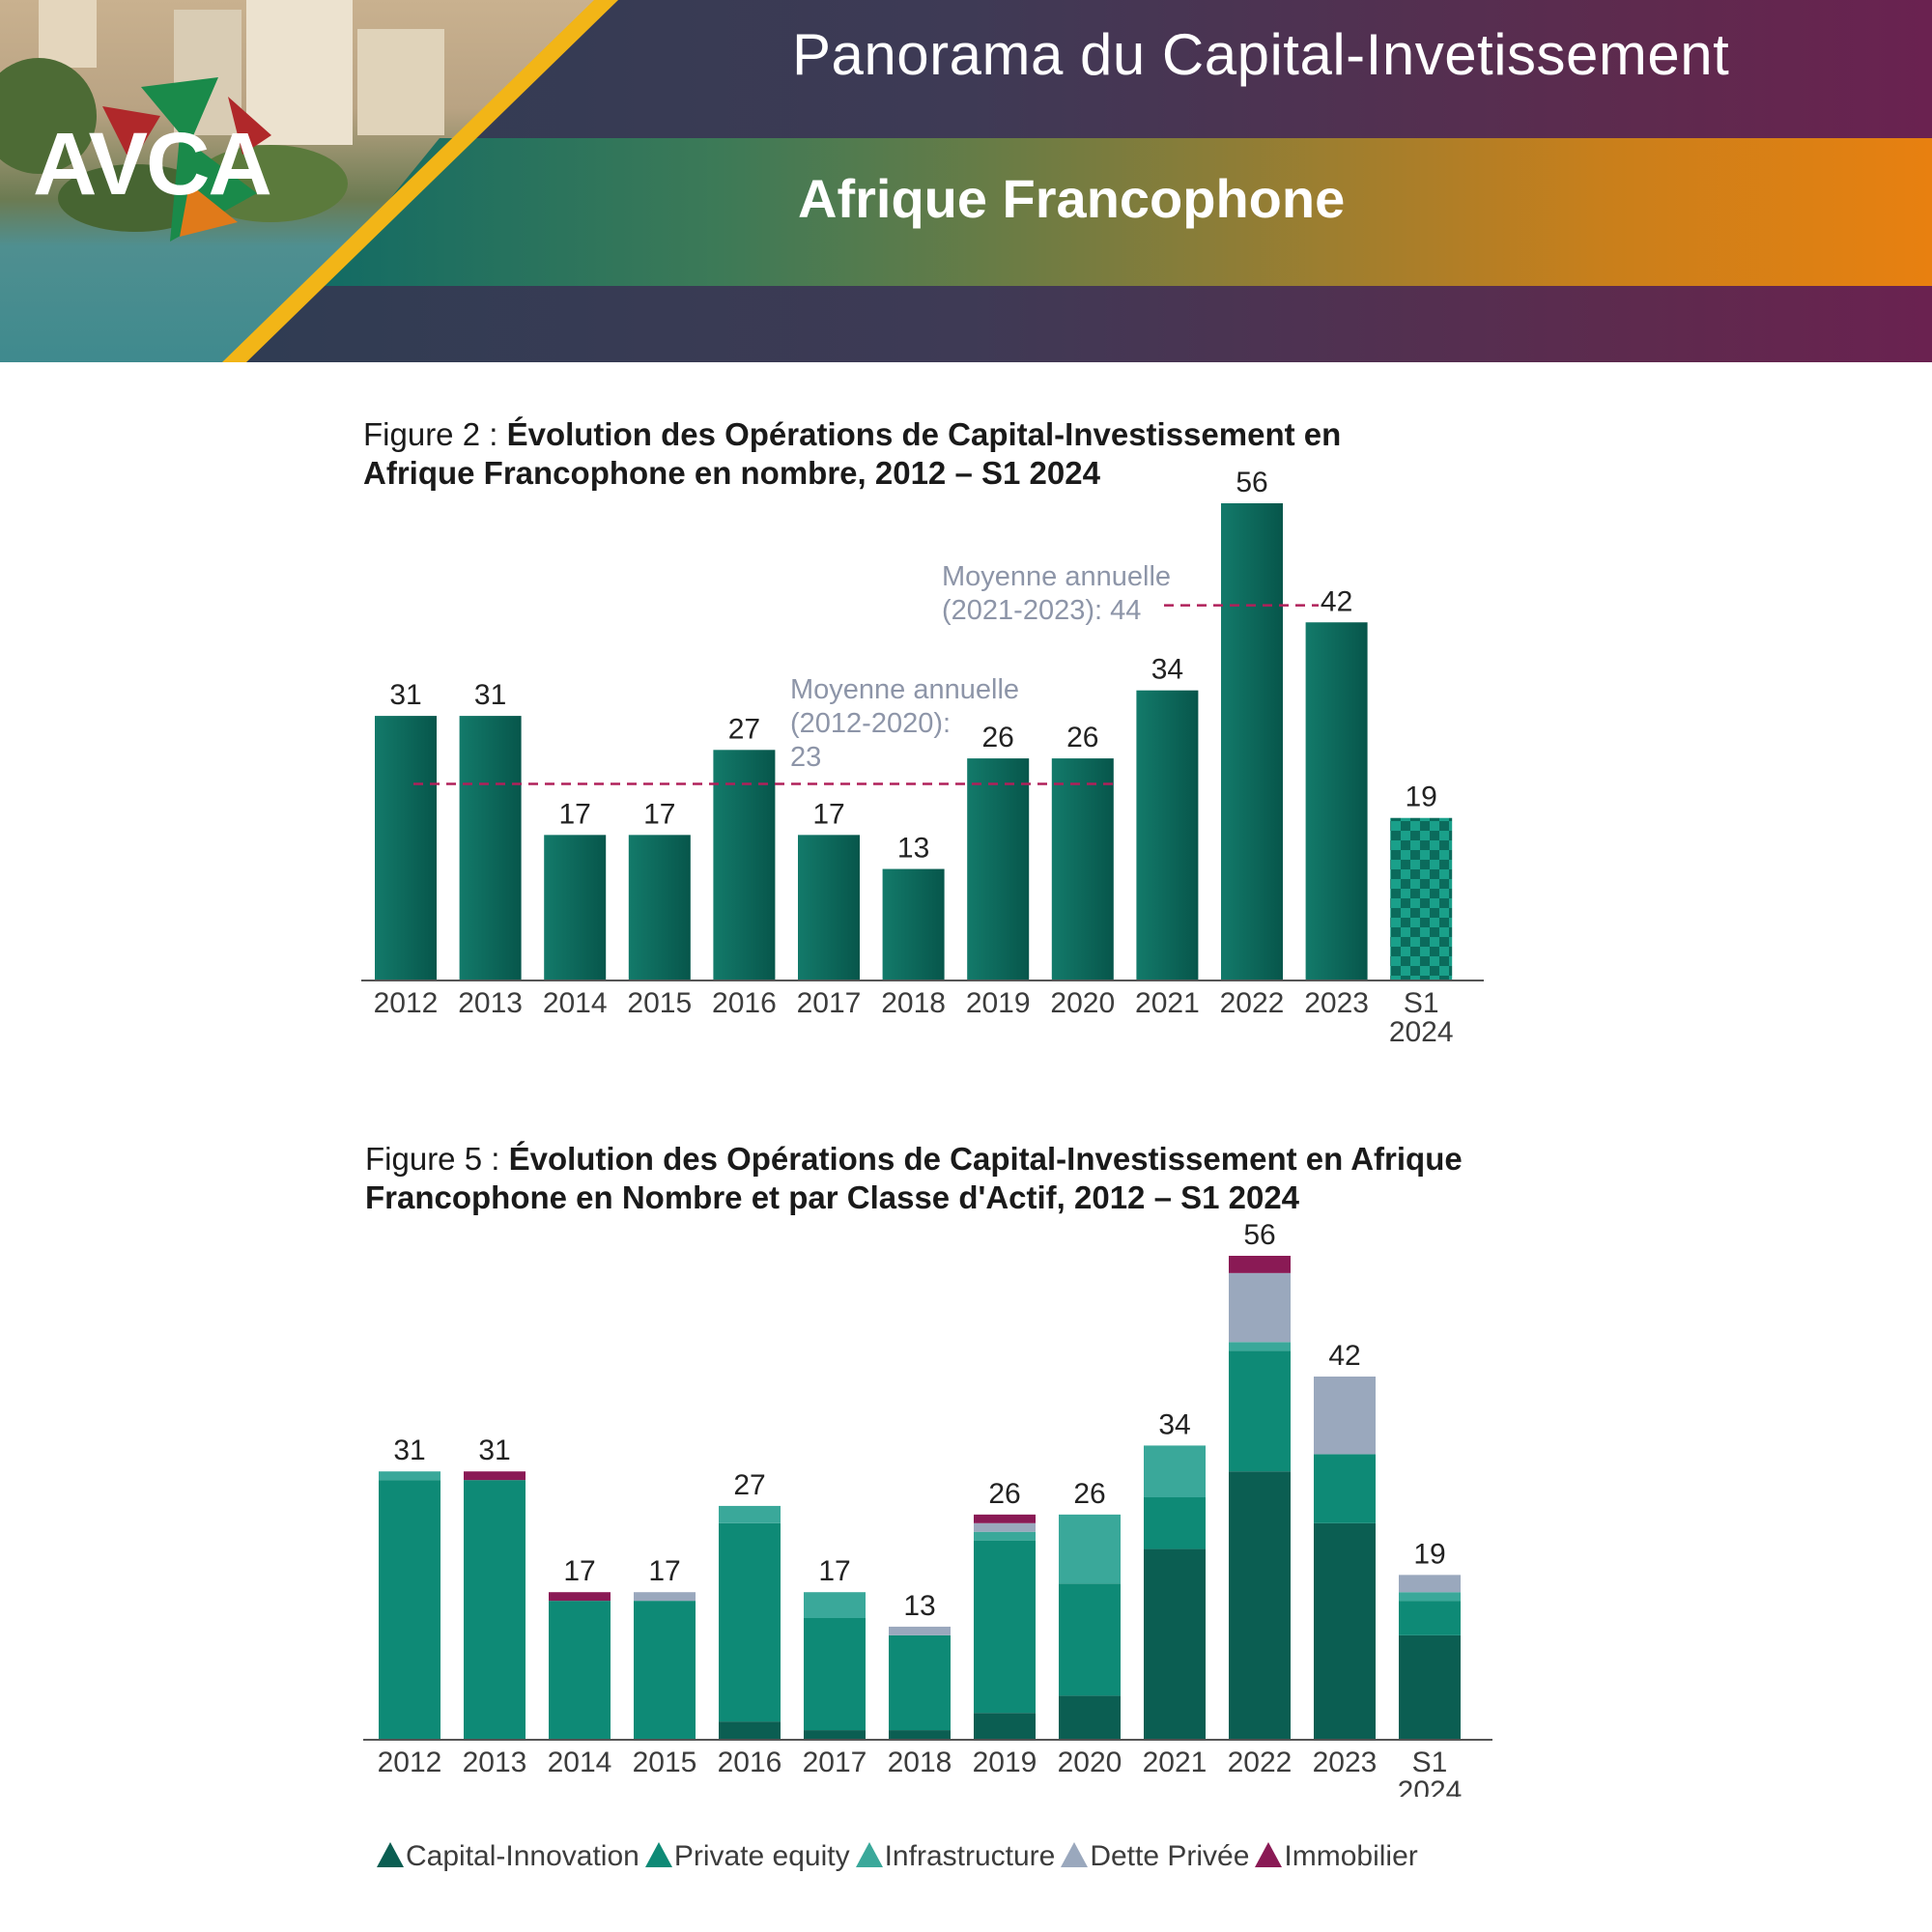  Describe the element at coordinates (1252, 1003) in the screenshot. I see `x-tick-label: 2022` at that location.